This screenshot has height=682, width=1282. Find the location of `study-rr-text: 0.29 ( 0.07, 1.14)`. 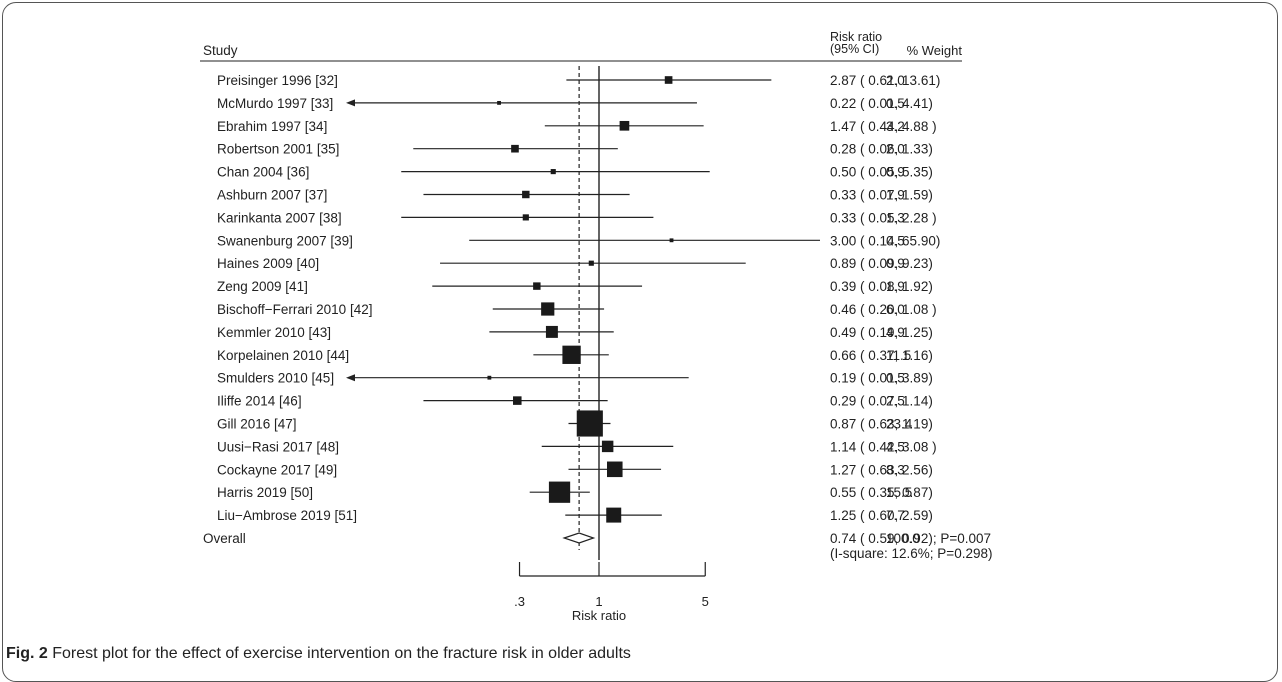

study-rr-text: 0.29 ( 0.07, 1.14) is located at coordinates (881, 401).